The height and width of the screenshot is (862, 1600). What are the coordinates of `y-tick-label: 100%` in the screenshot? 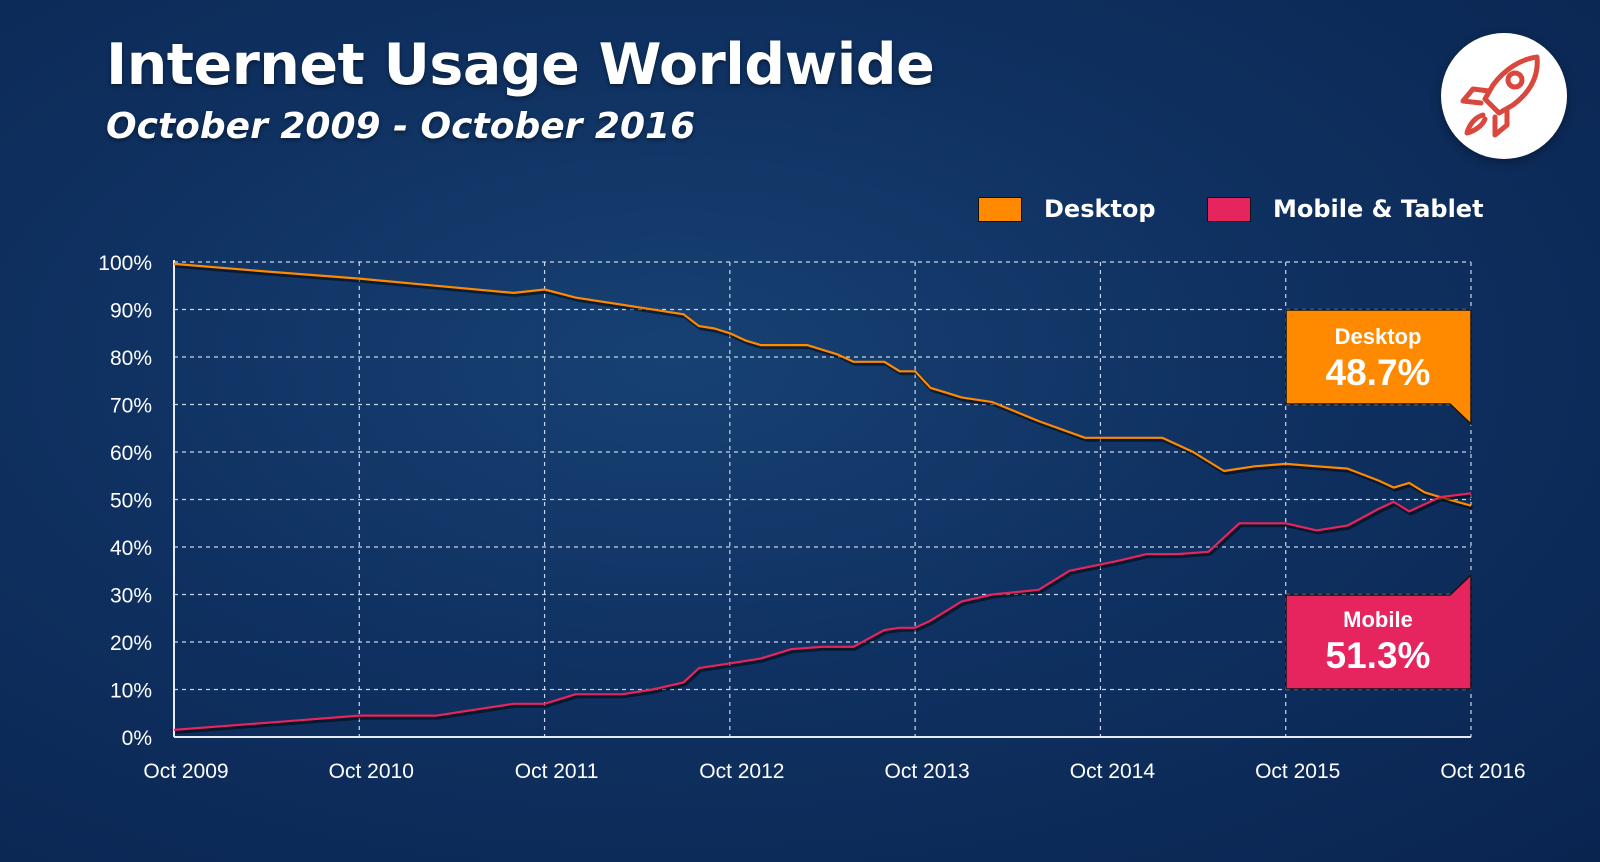 It's located at (125, 263).